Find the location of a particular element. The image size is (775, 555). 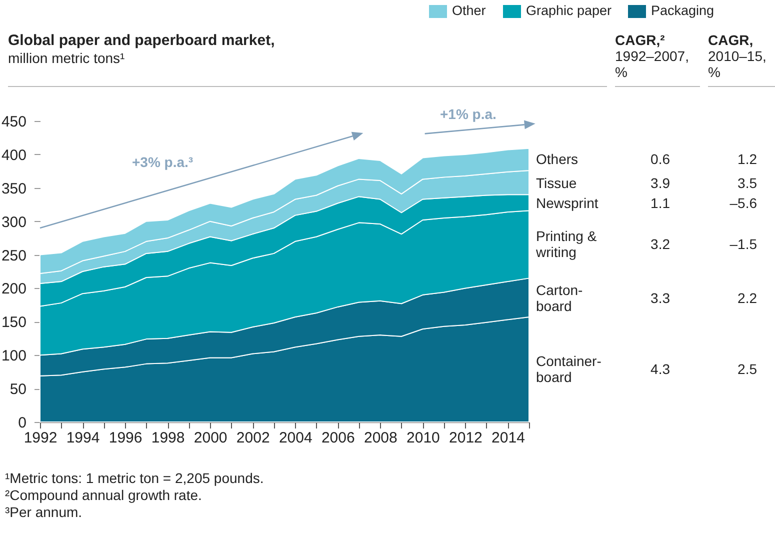

x-tick-label: 1998 is located at coordinates (168, 438).